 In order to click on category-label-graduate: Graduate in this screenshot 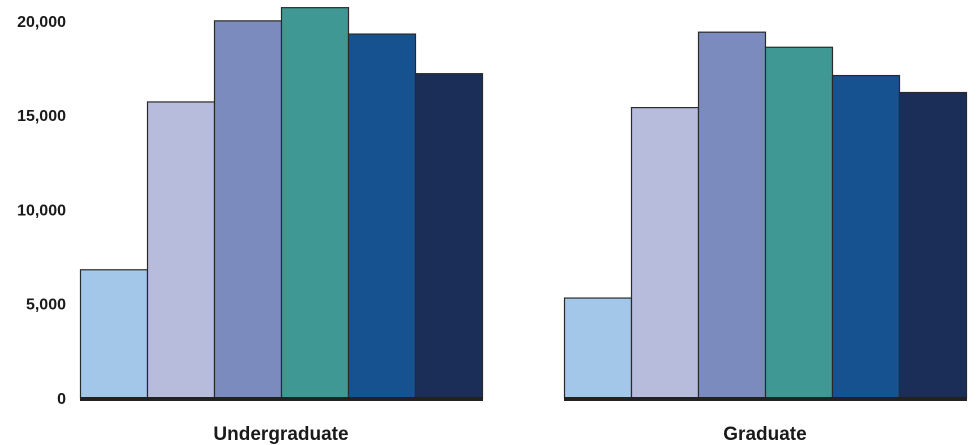, I will do `click(764, 434)`.